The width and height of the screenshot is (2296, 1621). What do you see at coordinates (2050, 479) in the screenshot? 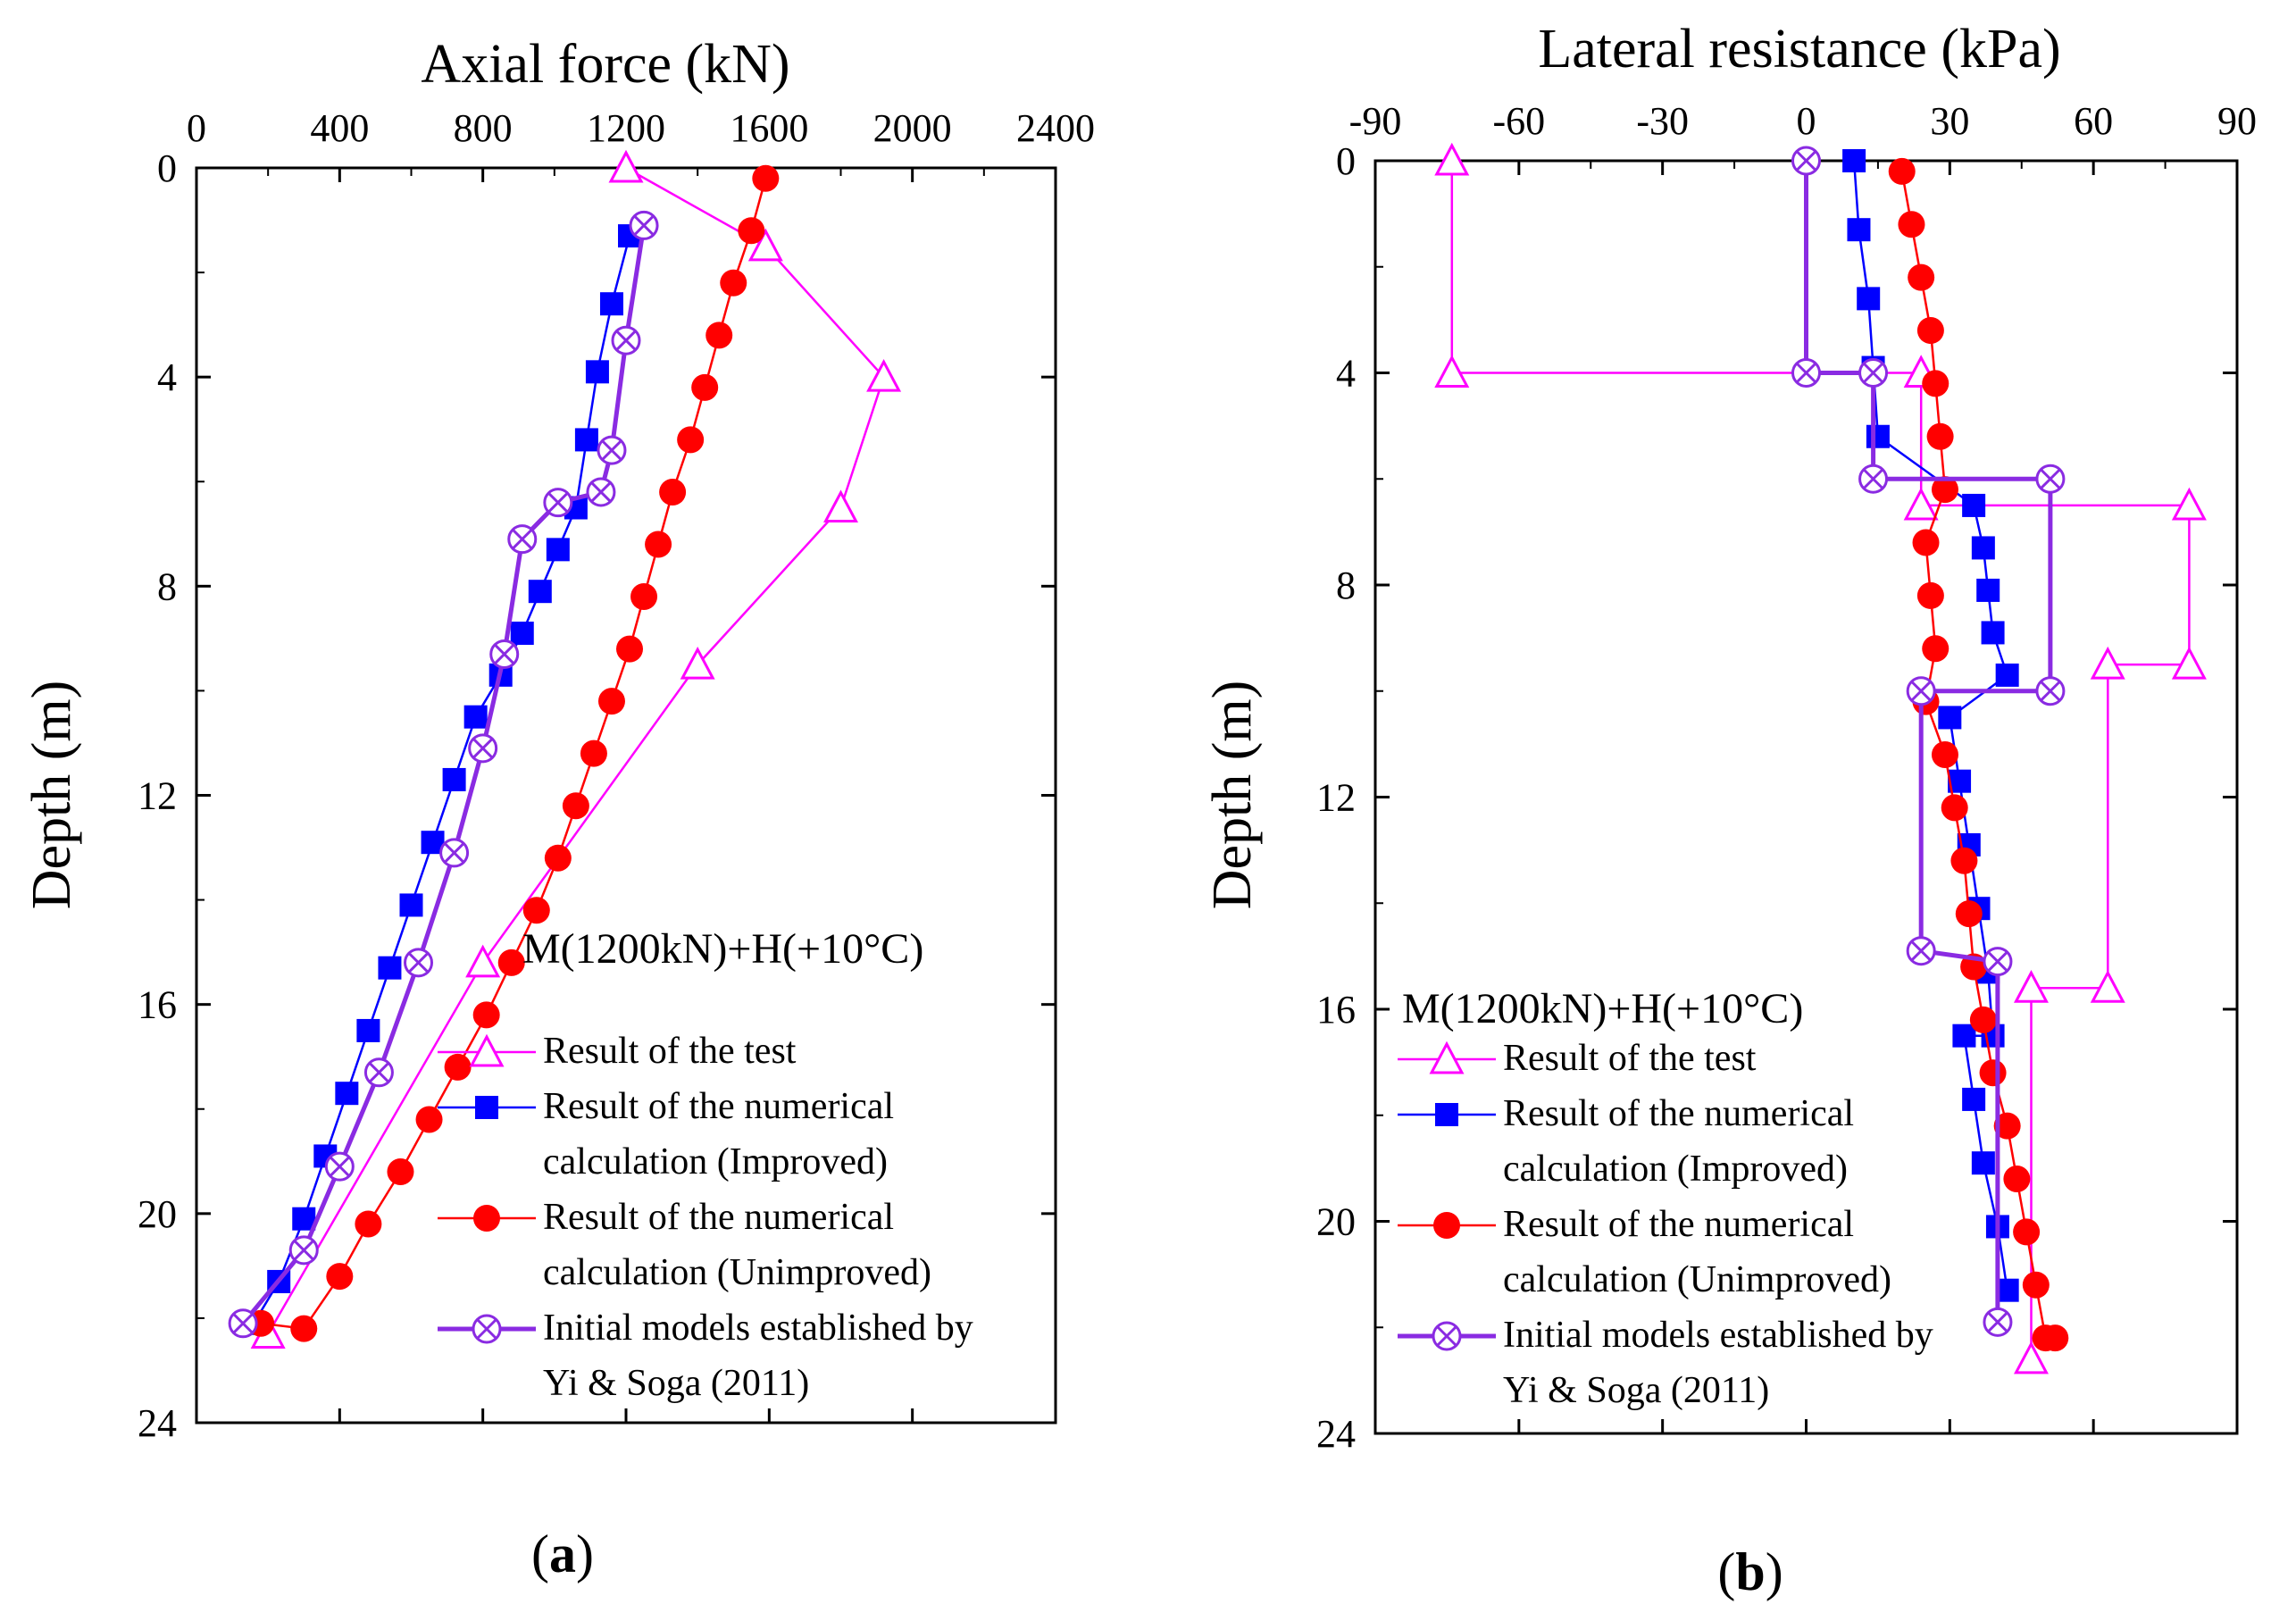
I see `panel-b-series-3-point-4-cross-b` at bounding box center [2050, 479].